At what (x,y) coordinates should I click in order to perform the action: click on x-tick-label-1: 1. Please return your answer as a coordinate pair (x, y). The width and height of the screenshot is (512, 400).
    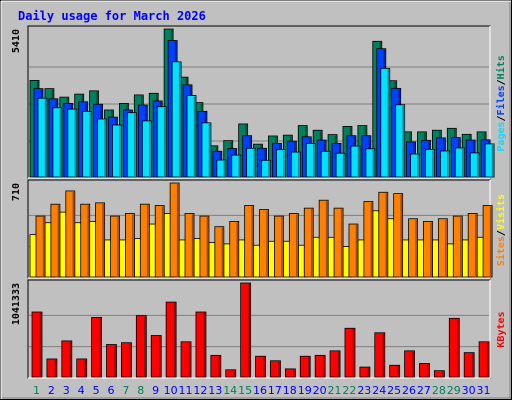
    Looking at the image, I should click on (36, 390).